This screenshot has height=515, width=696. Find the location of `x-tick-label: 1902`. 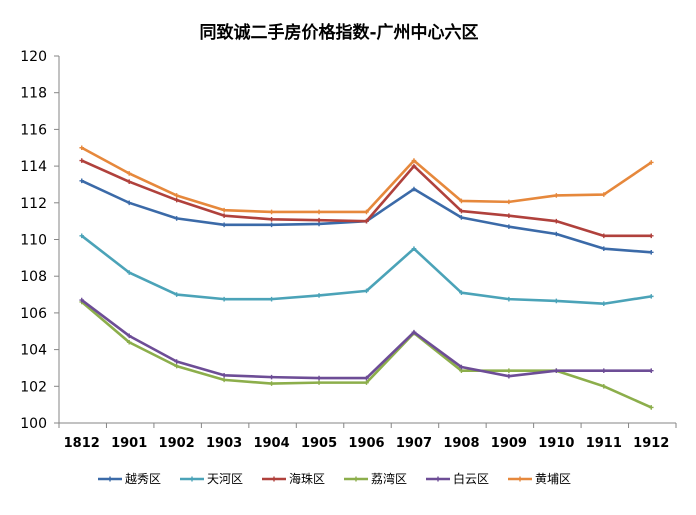

x-tick-label: 1902 is located at coordinates (177, 443).